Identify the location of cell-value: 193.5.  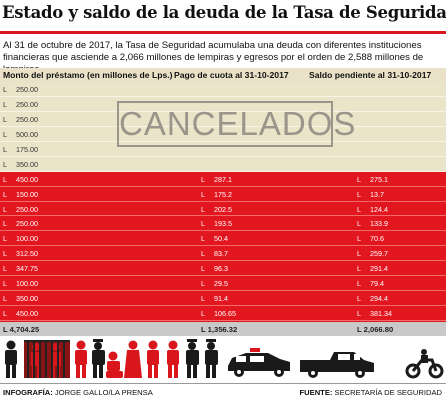
(223, 224).